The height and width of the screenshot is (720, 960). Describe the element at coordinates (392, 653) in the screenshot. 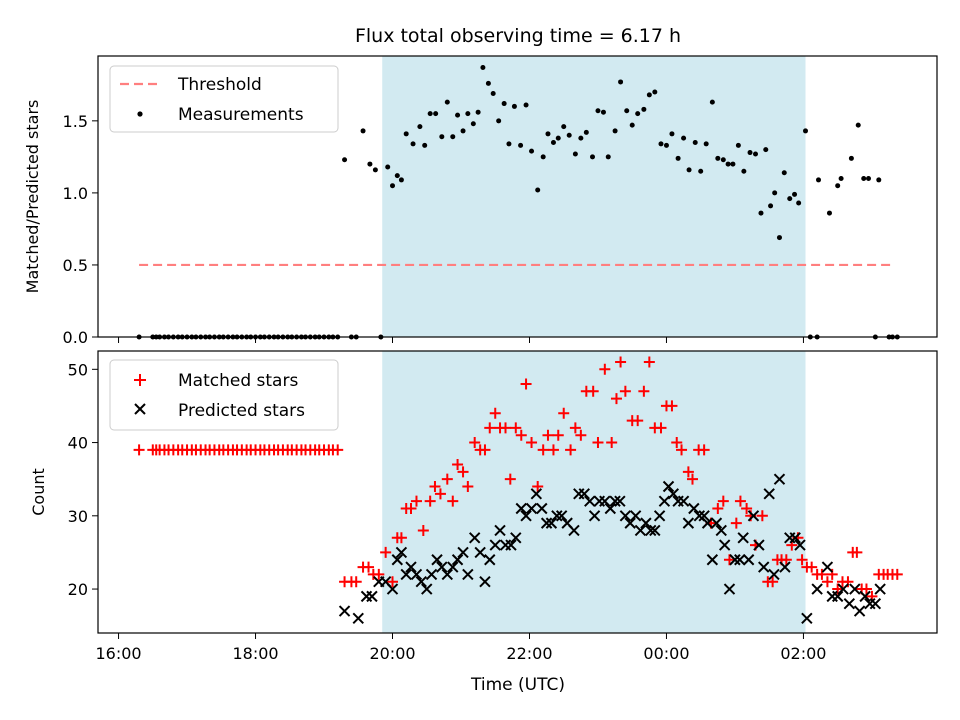

I see `x-tick-label: 20:00` at that location.